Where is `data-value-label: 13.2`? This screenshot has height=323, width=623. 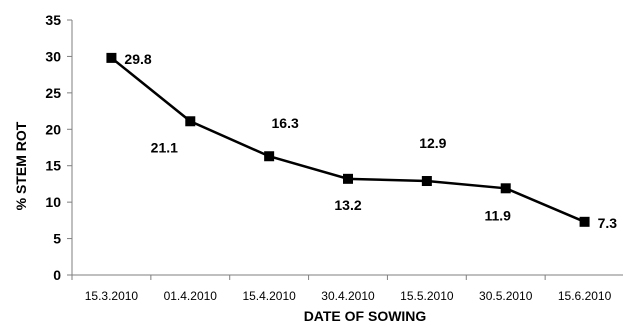
data-value-label: 13.2 is located at coordinates (347, 205).